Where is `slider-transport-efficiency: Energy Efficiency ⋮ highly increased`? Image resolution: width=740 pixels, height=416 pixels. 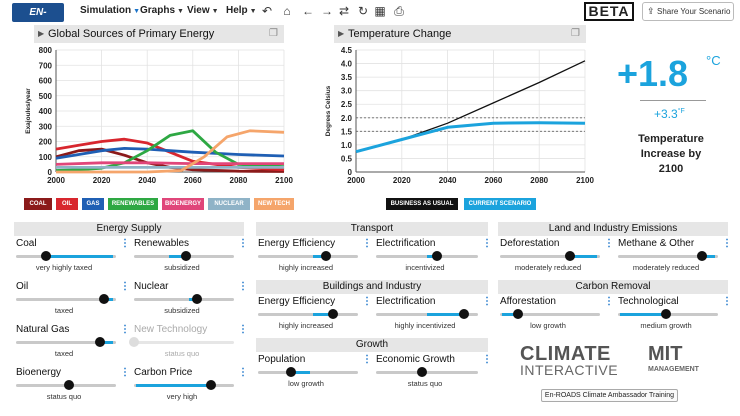 slider-transport-efficiency: Energy Efficiency ⋮ highly increased is located at coordinates (314, 258).